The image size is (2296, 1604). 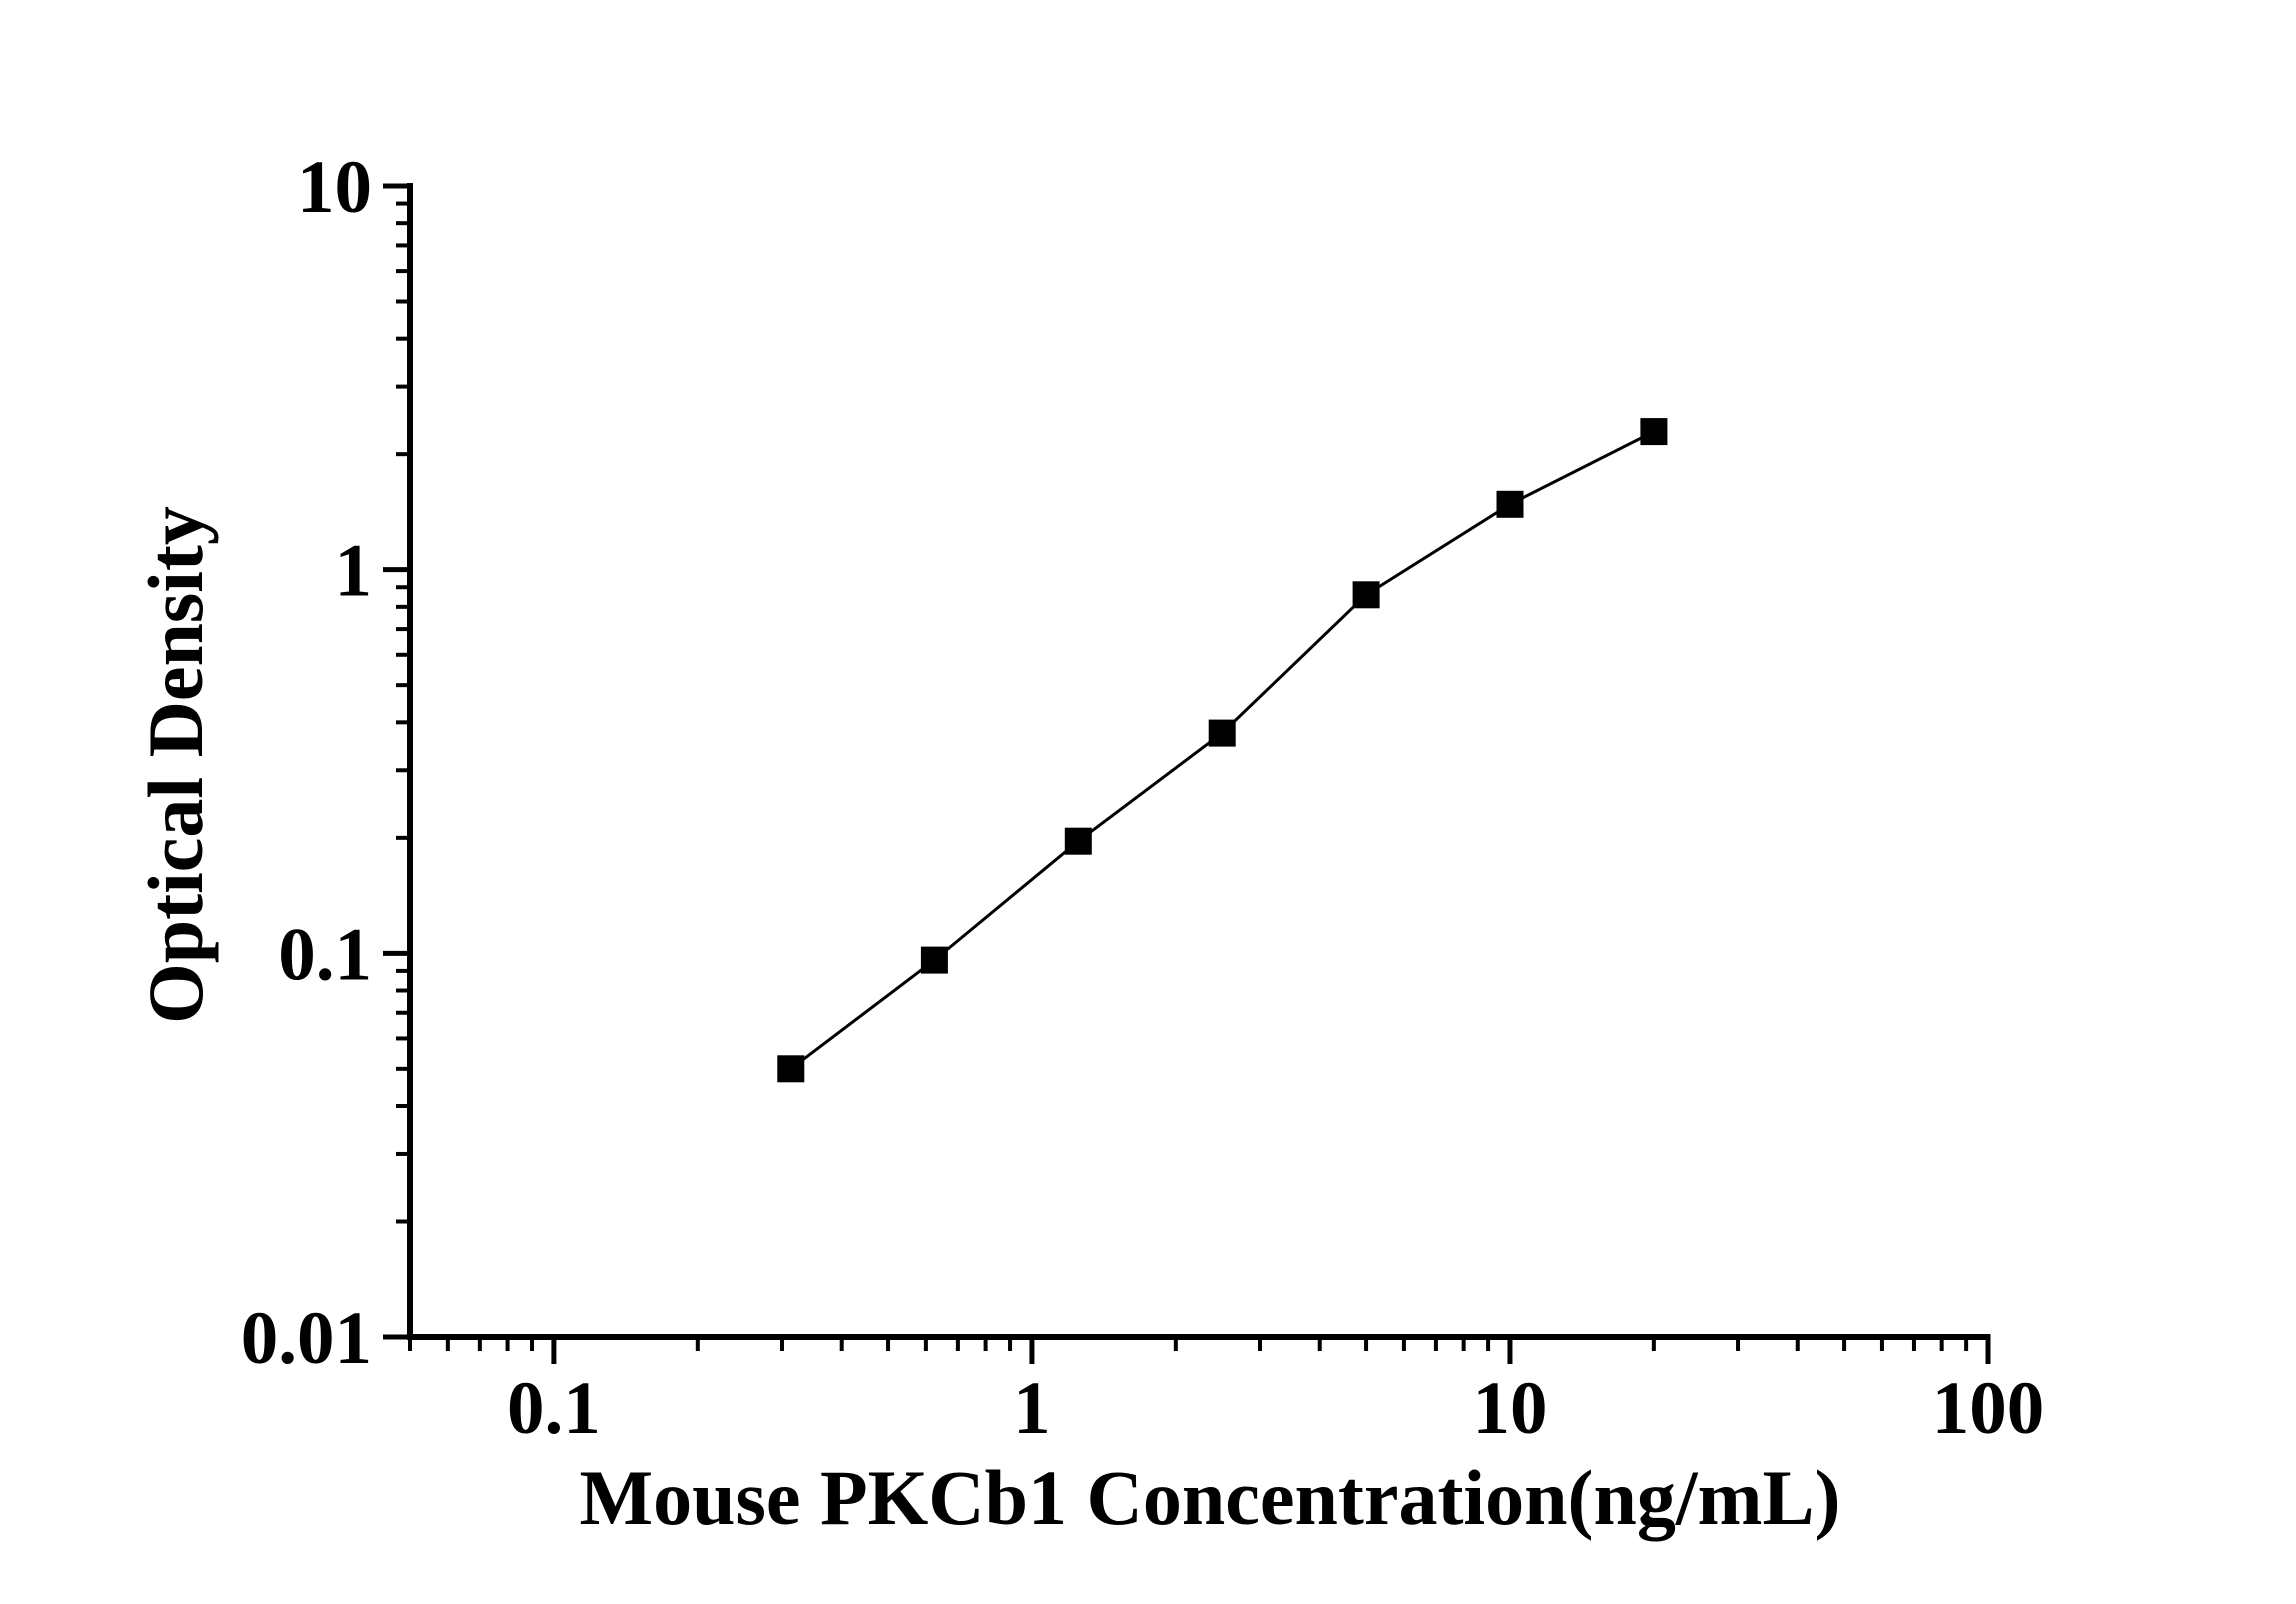 I want to click on y-axis-title: Optical Density, so click(x=175, y=765).